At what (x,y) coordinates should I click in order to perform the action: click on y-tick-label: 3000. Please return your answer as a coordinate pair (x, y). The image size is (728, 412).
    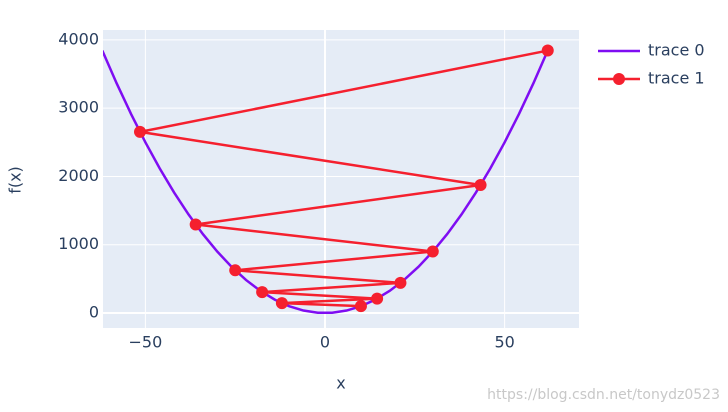
    Looking at the image, I should click on (78, 107).